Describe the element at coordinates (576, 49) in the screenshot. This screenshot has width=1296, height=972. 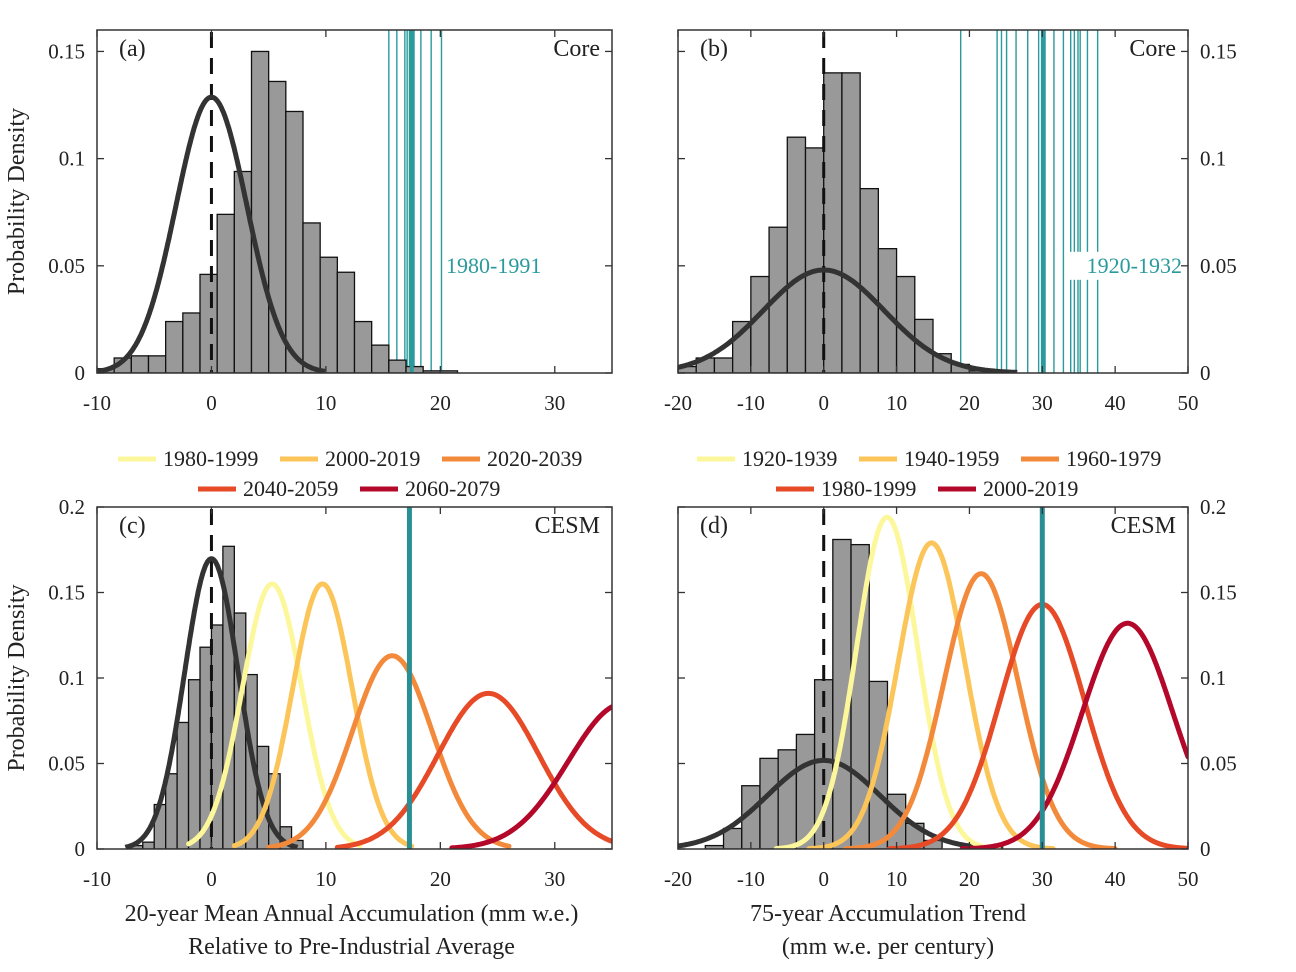
I see `corner-label: Core` at that location.